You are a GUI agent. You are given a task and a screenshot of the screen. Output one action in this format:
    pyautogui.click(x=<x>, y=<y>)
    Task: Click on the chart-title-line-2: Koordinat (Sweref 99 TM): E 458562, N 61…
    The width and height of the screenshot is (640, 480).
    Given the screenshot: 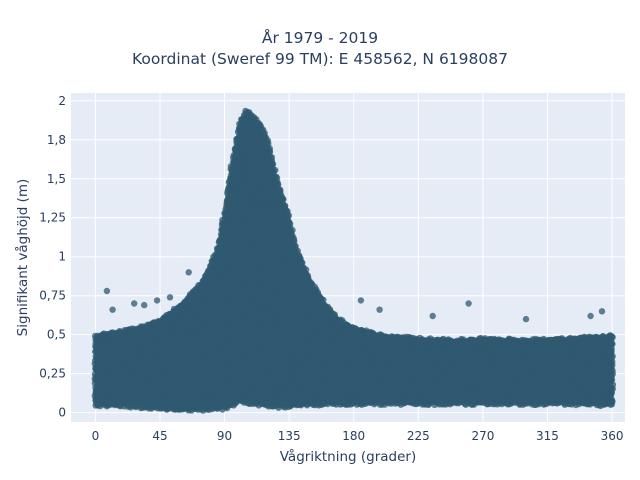 What is the action you would take?
    pyautogui.click(x=320, y=59)
    